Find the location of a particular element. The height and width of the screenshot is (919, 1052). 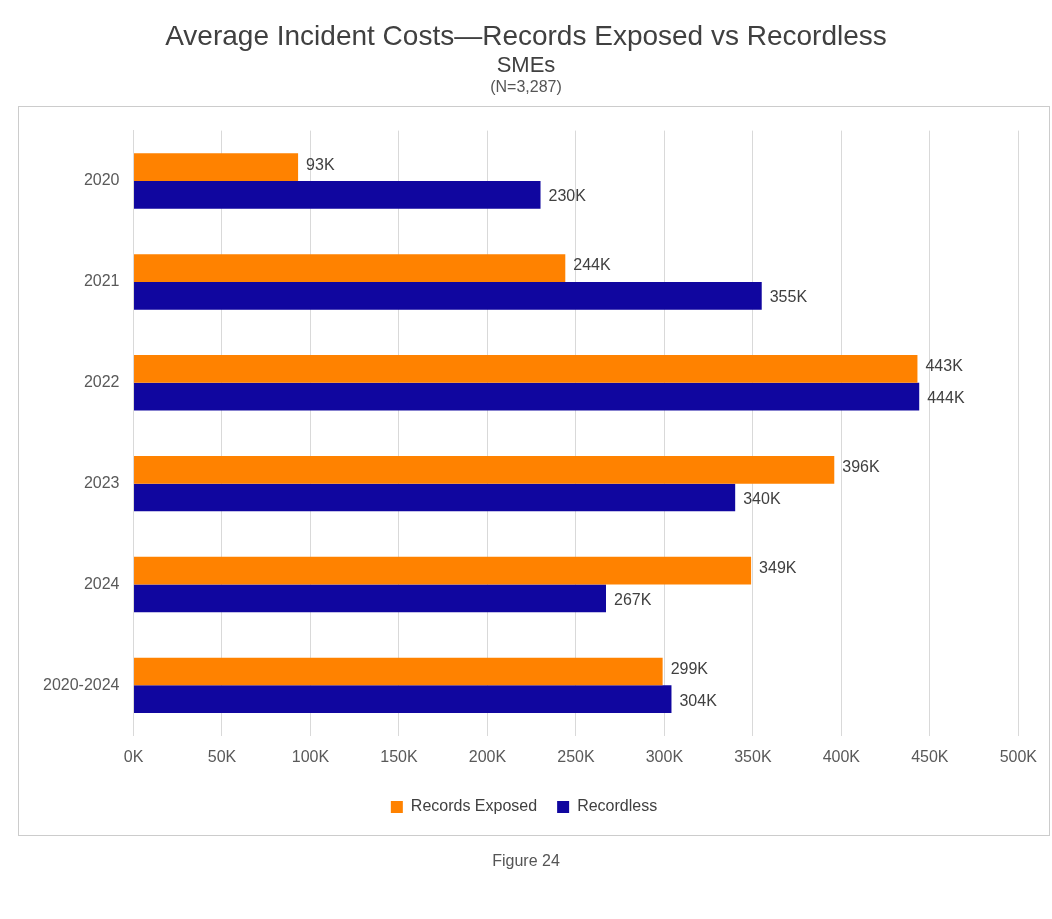

data-label: 443K is located at coordinates (944, 366).